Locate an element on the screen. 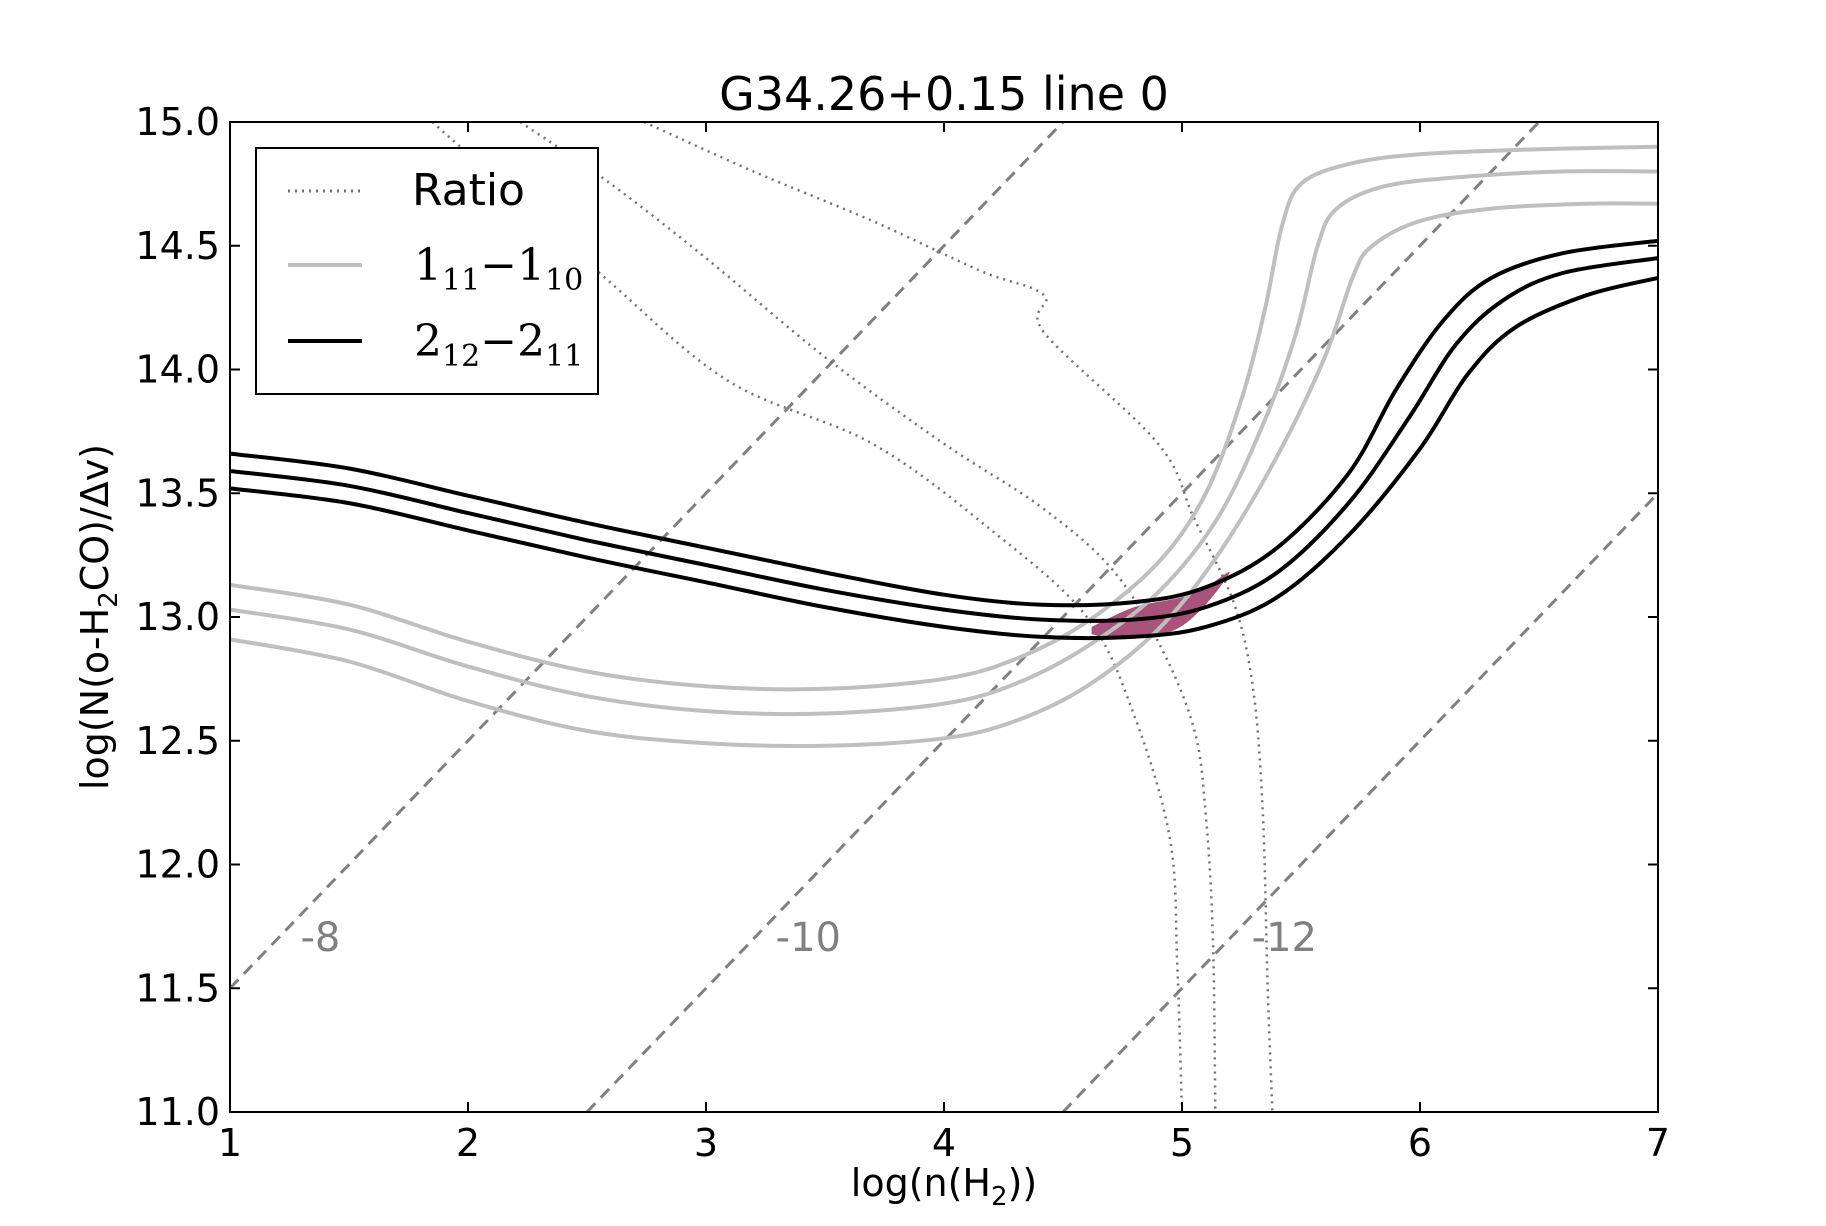 The image size is (1826, 1226). legend: Ratio 111−110 212−211 is located at coordinates (427, 271).